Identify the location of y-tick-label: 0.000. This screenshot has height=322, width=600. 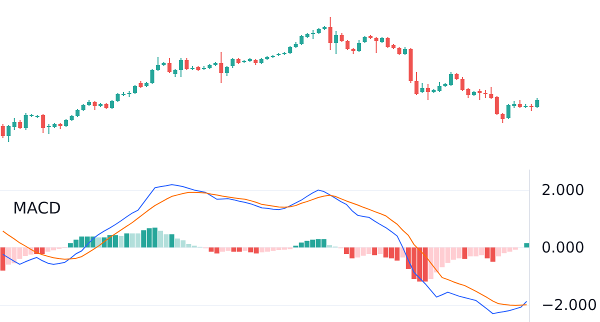
(562, 247).